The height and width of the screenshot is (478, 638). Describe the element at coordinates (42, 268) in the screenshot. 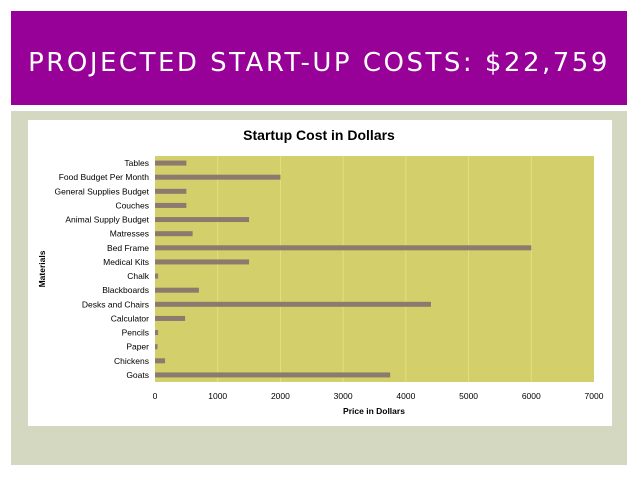

I see `y-axis-title: Materials` at that location.